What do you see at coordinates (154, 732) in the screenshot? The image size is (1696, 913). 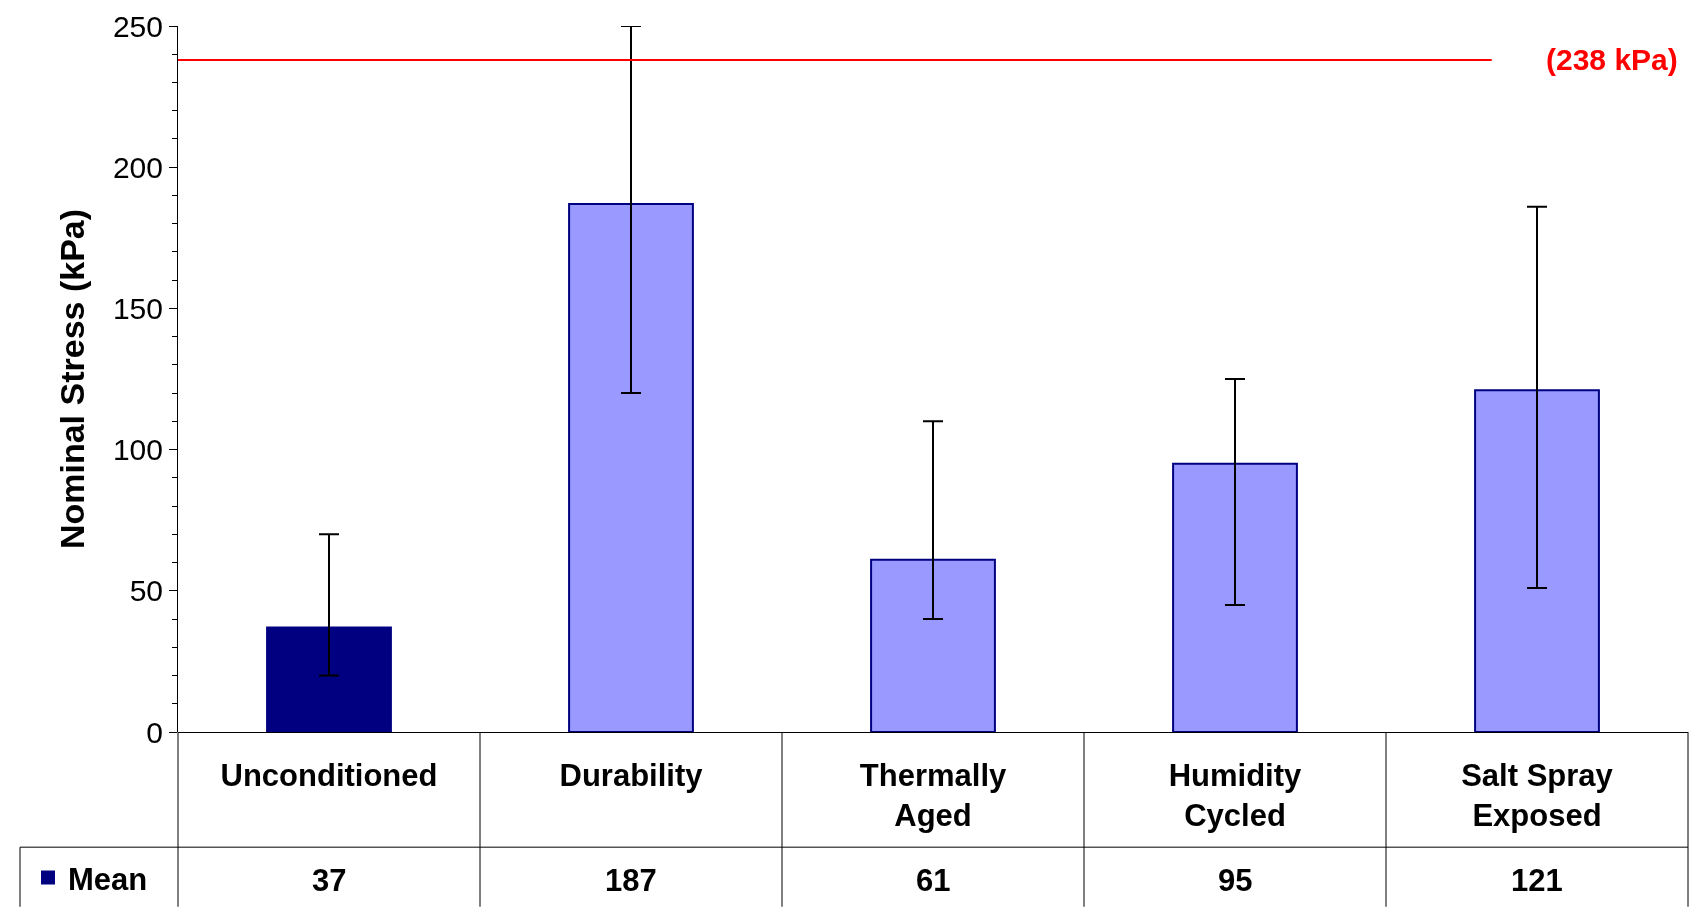 I see `y-tick-label: 0` at bounding box center [154, 732].